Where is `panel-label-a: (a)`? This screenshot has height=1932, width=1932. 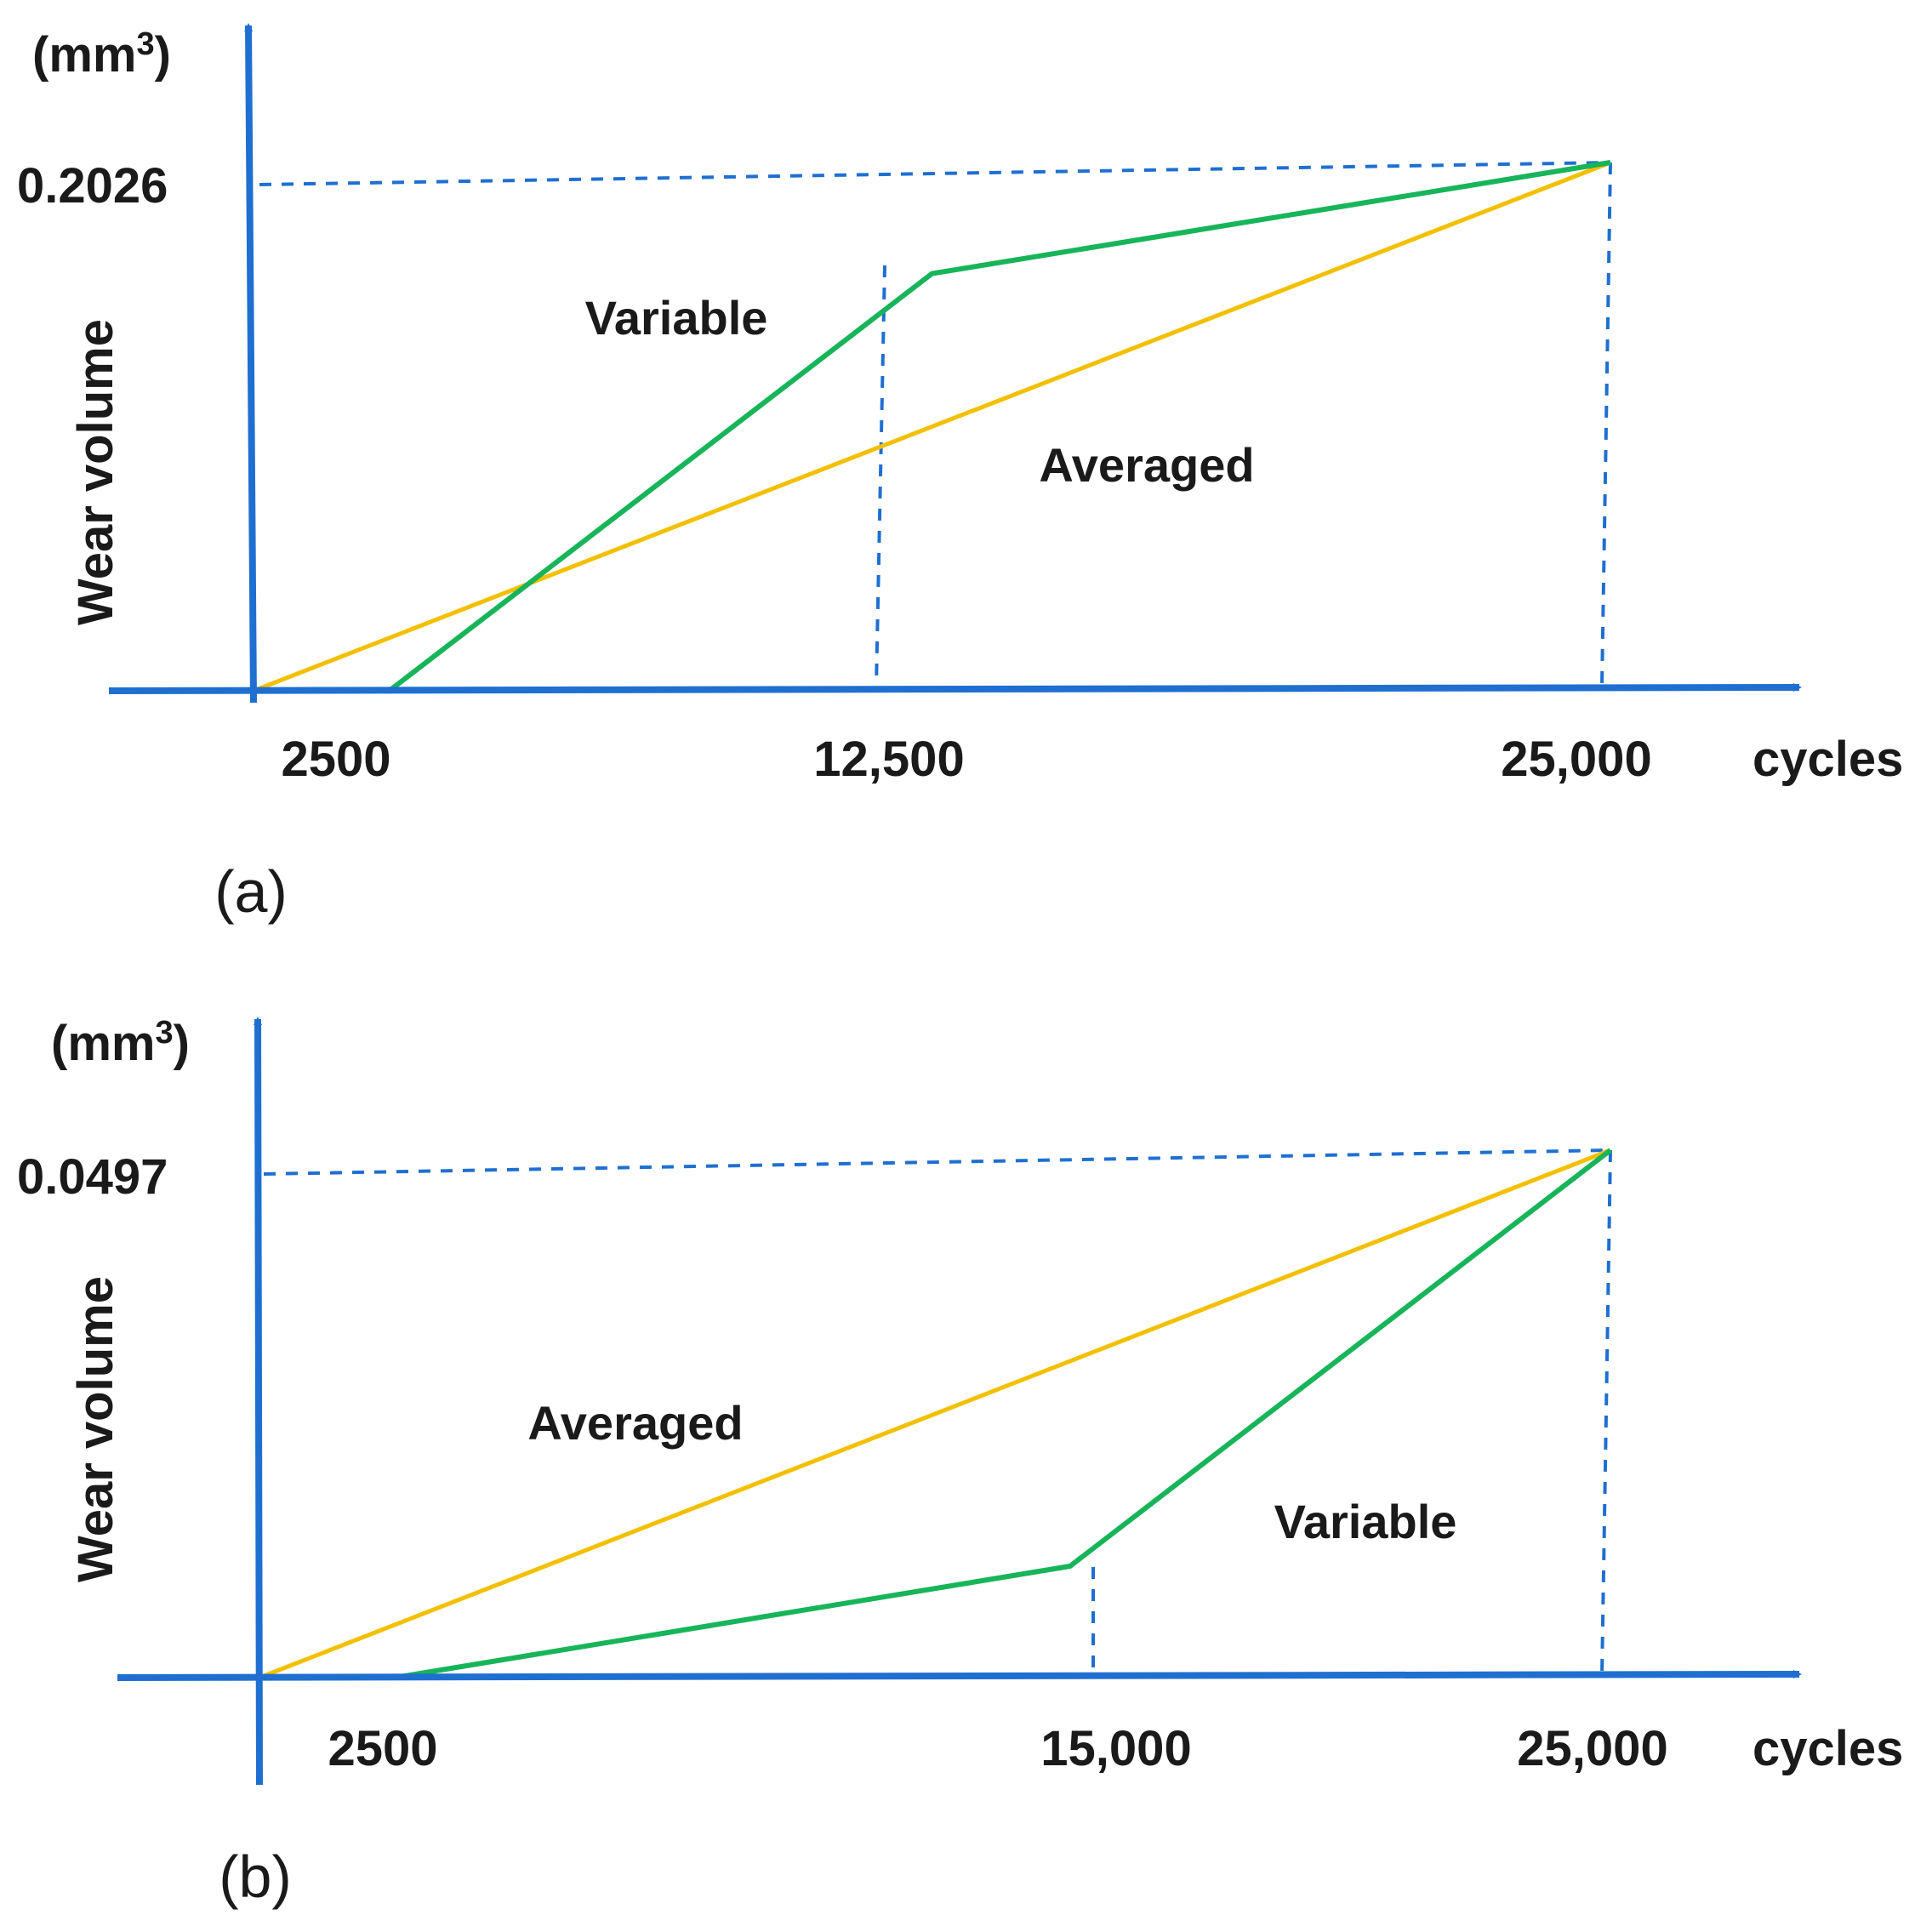 panel-label-a: (a) is located at coordinates (251, 891).